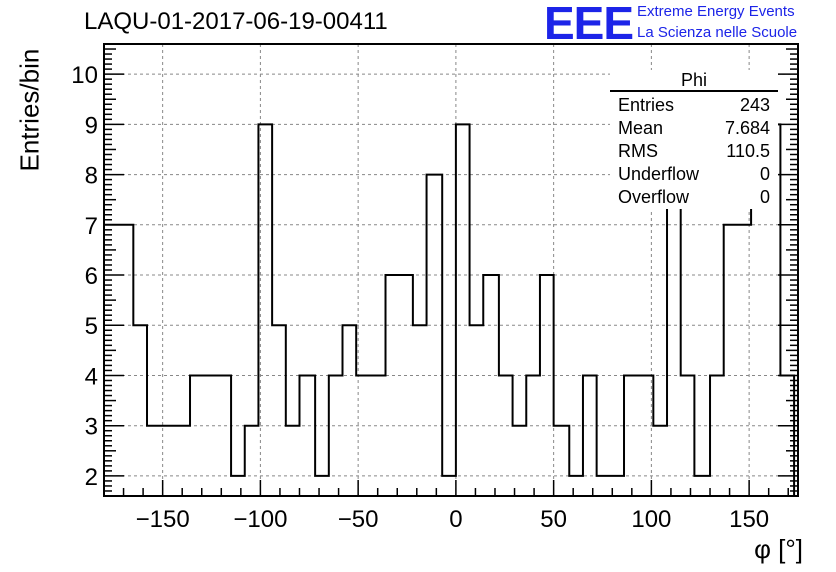 This screenshot has width=836, height=572. What do you see at coordinates (654, 197) in the screenshot?
I see `stats-label: Overflow` at bounding box center [654, 197].